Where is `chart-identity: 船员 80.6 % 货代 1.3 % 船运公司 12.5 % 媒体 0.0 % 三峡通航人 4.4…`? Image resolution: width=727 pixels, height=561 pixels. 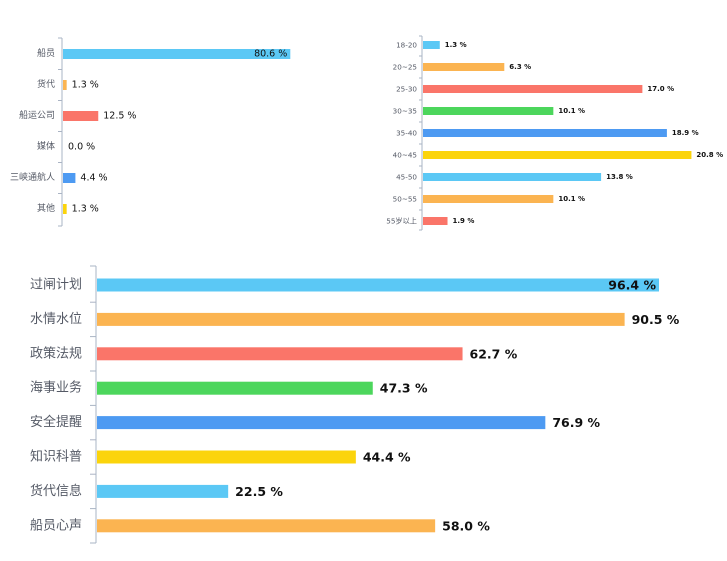
chart-identity: 船员 80.6 % 货代 1.3 % 船运公司 12.5 % 媒体 0.0 % 三峡通航人 4.4… is located at coordinates (150, 132).